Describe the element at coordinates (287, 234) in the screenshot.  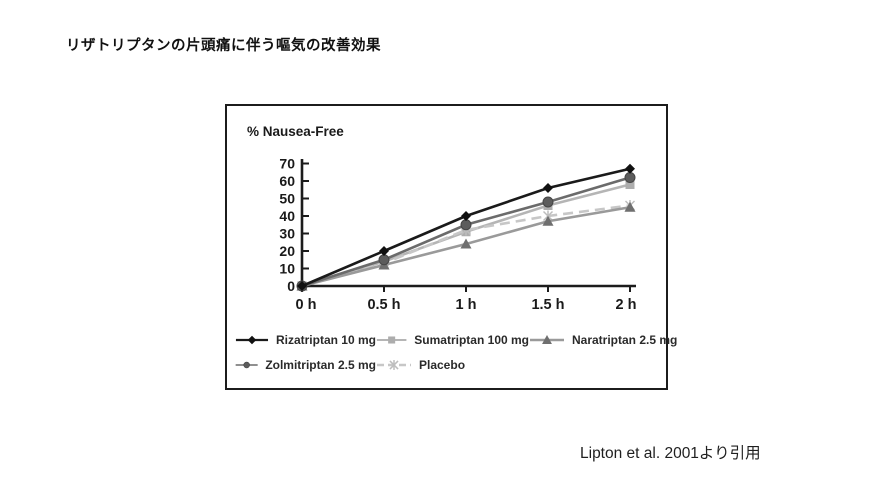
I see `y-tick-label: 30` at that location.